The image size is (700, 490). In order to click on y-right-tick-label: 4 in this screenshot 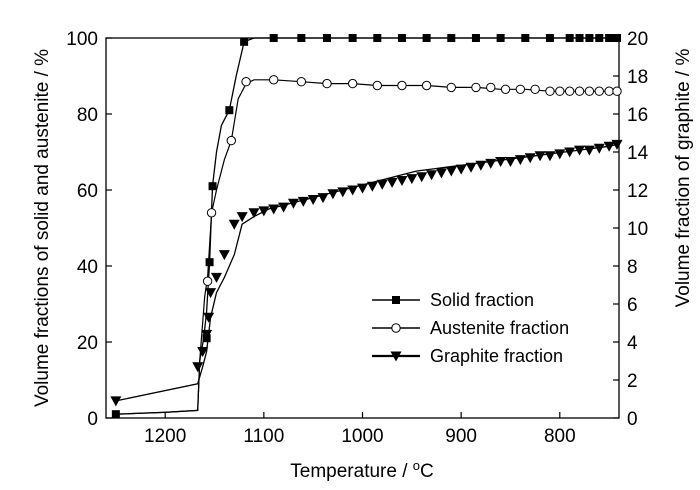, I will do `click(632, 343)`.